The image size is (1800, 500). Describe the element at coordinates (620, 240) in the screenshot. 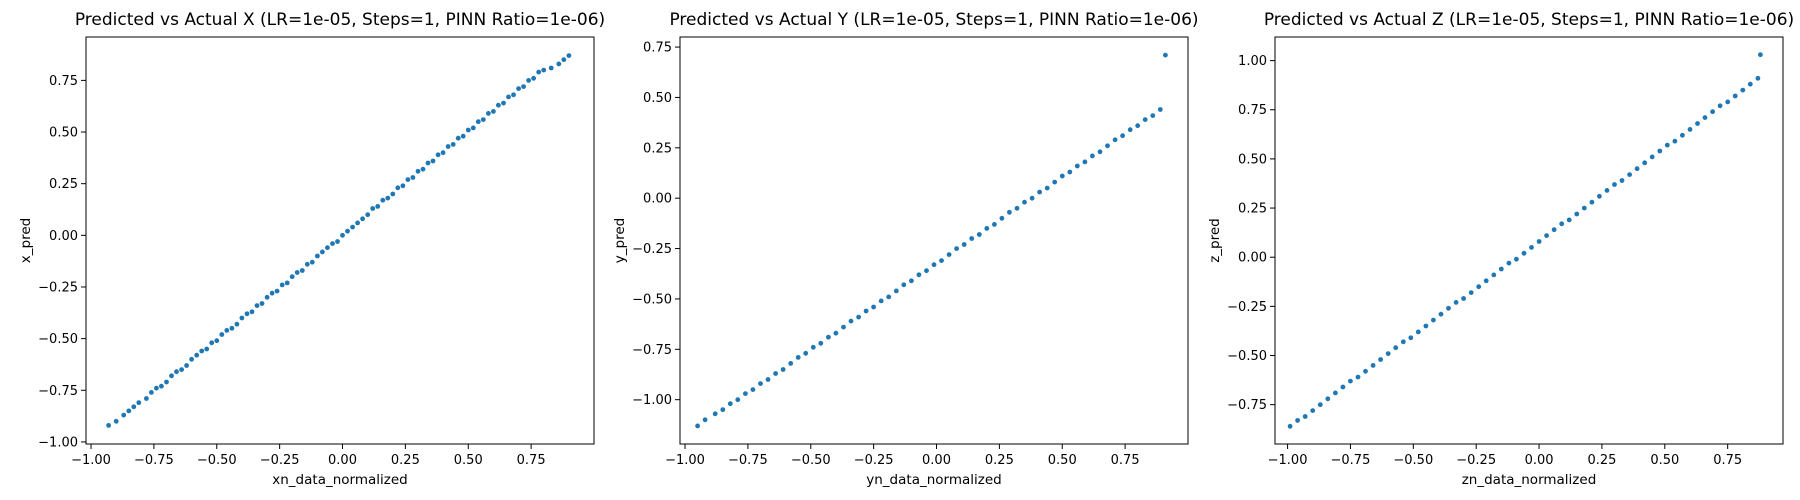

I see `y-axis-label: y_pred` at that location.